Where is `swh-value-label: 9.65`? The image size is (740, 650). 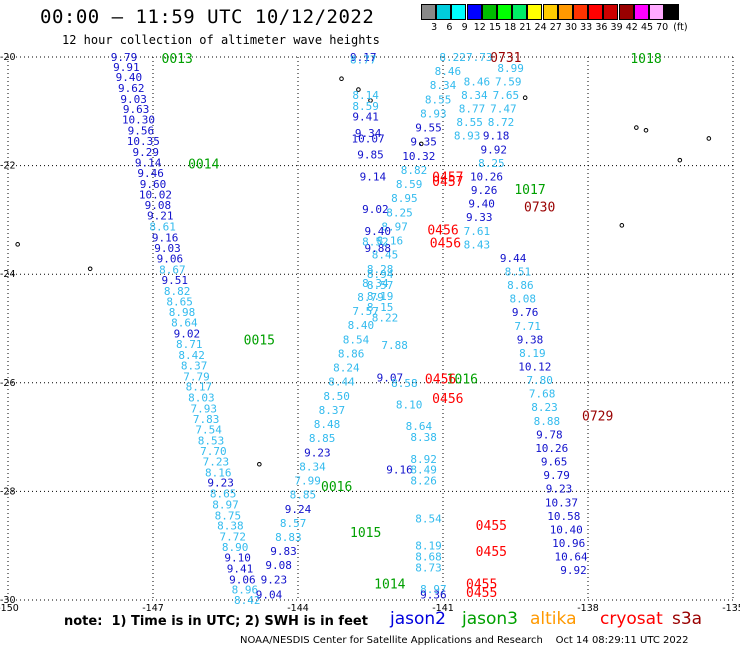
swh-value-label: 9.65 is located at coordinates (554, 462).